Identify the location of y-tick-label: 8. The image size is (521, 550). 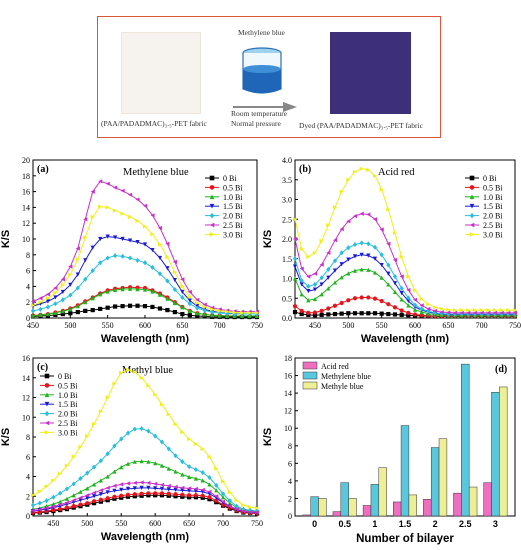
(290, 446).